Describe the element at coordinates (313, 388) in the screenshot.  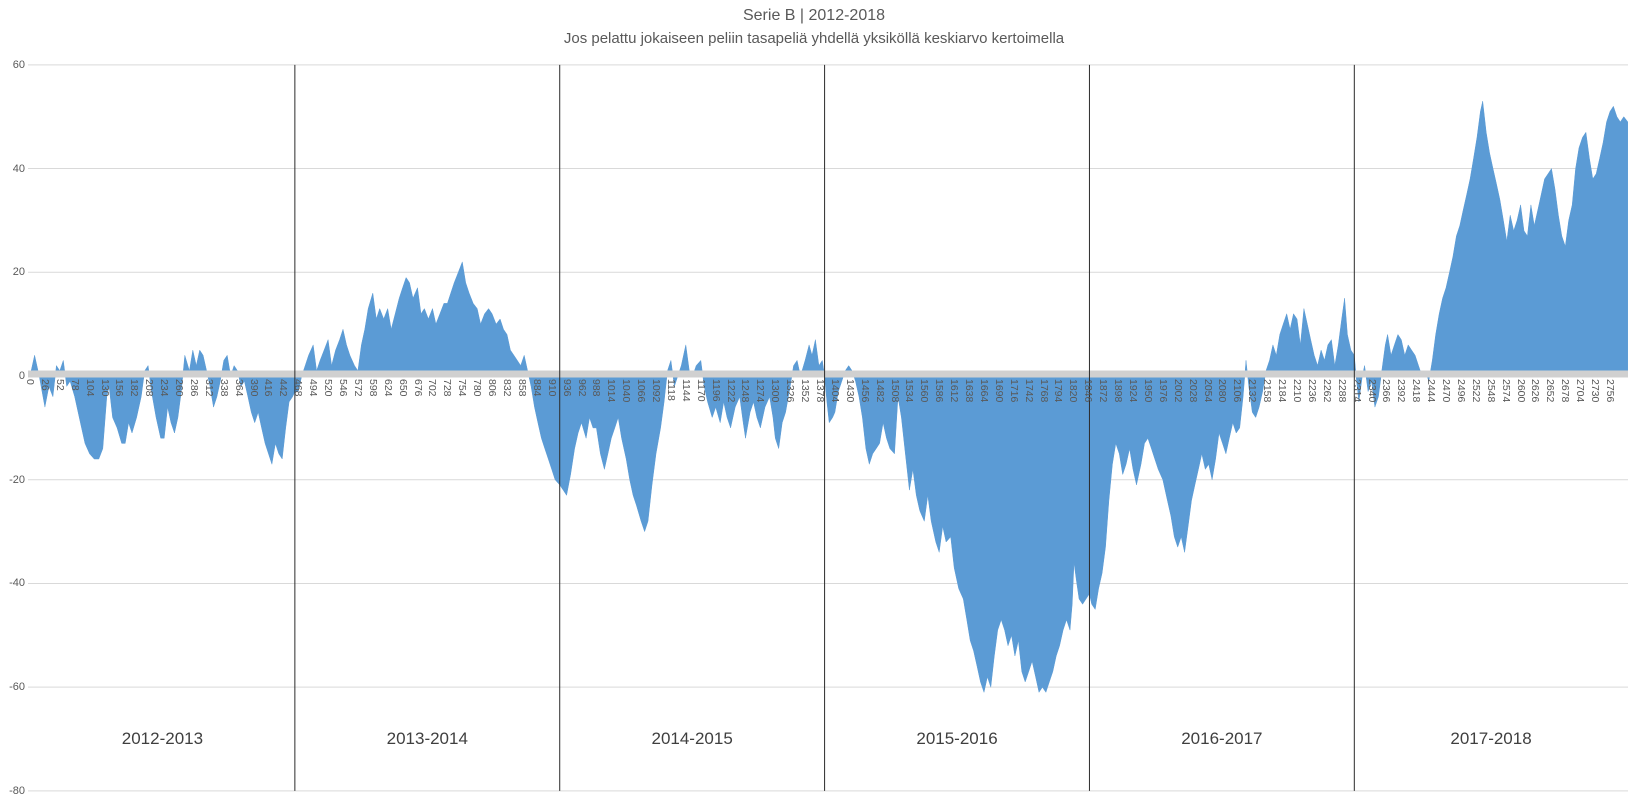
I see `x-axis-tick-label: 494` at that location.